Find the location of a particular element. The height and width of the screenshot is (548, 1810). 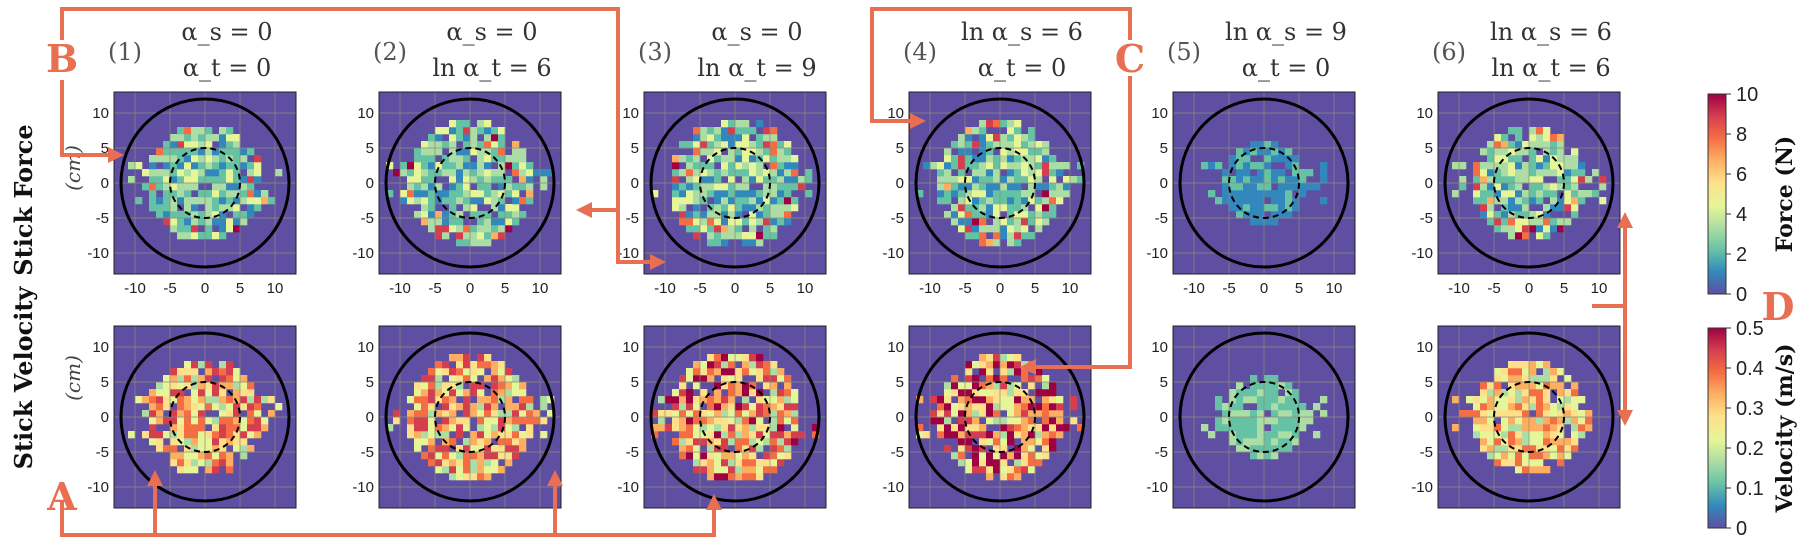

x-tick-label: 0 is located at coordinates (1264, 288).